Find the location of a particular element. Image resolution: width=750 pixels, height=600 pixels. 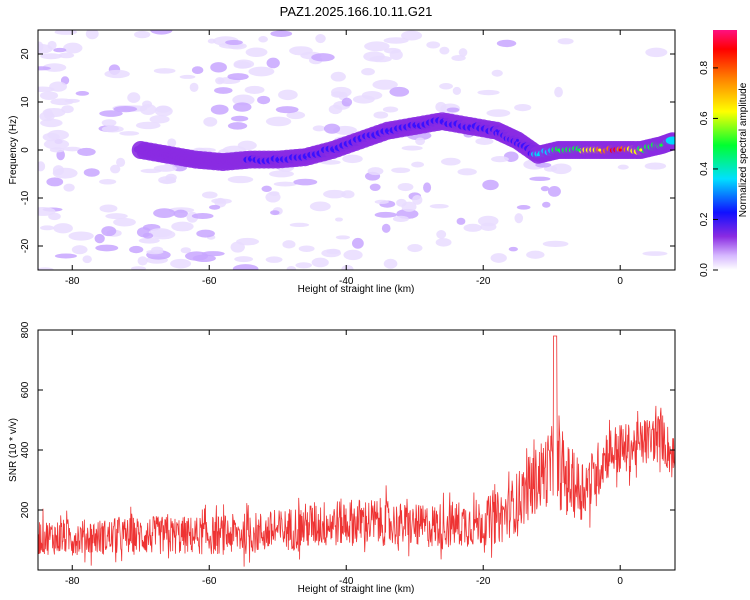

colorbar-tick-label: 0.2 is located at coordinates (704, 219).